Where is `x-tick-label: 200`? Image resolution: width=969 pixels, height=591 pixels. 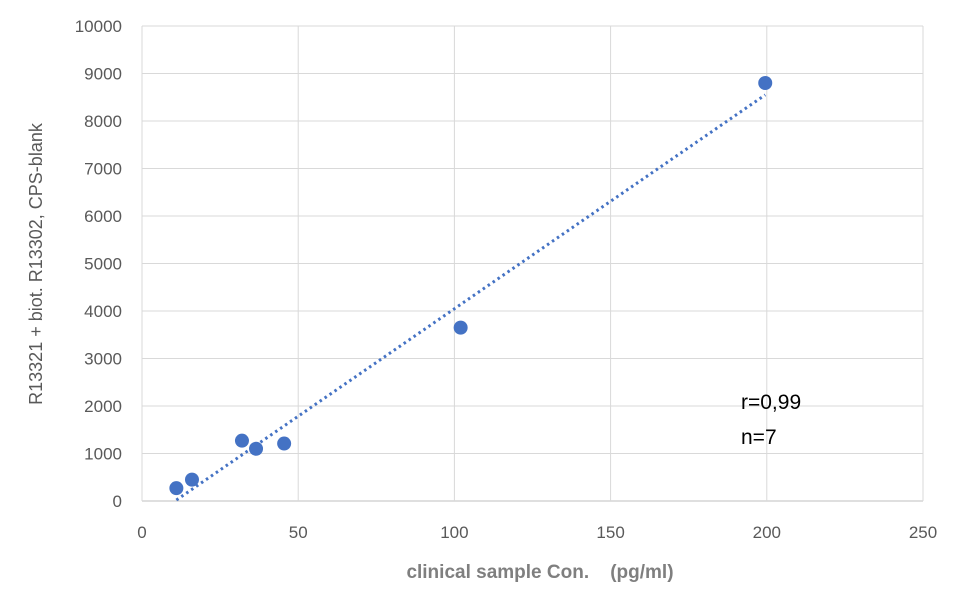
x-tick-label: 200 is located at coordinates (767, 532).